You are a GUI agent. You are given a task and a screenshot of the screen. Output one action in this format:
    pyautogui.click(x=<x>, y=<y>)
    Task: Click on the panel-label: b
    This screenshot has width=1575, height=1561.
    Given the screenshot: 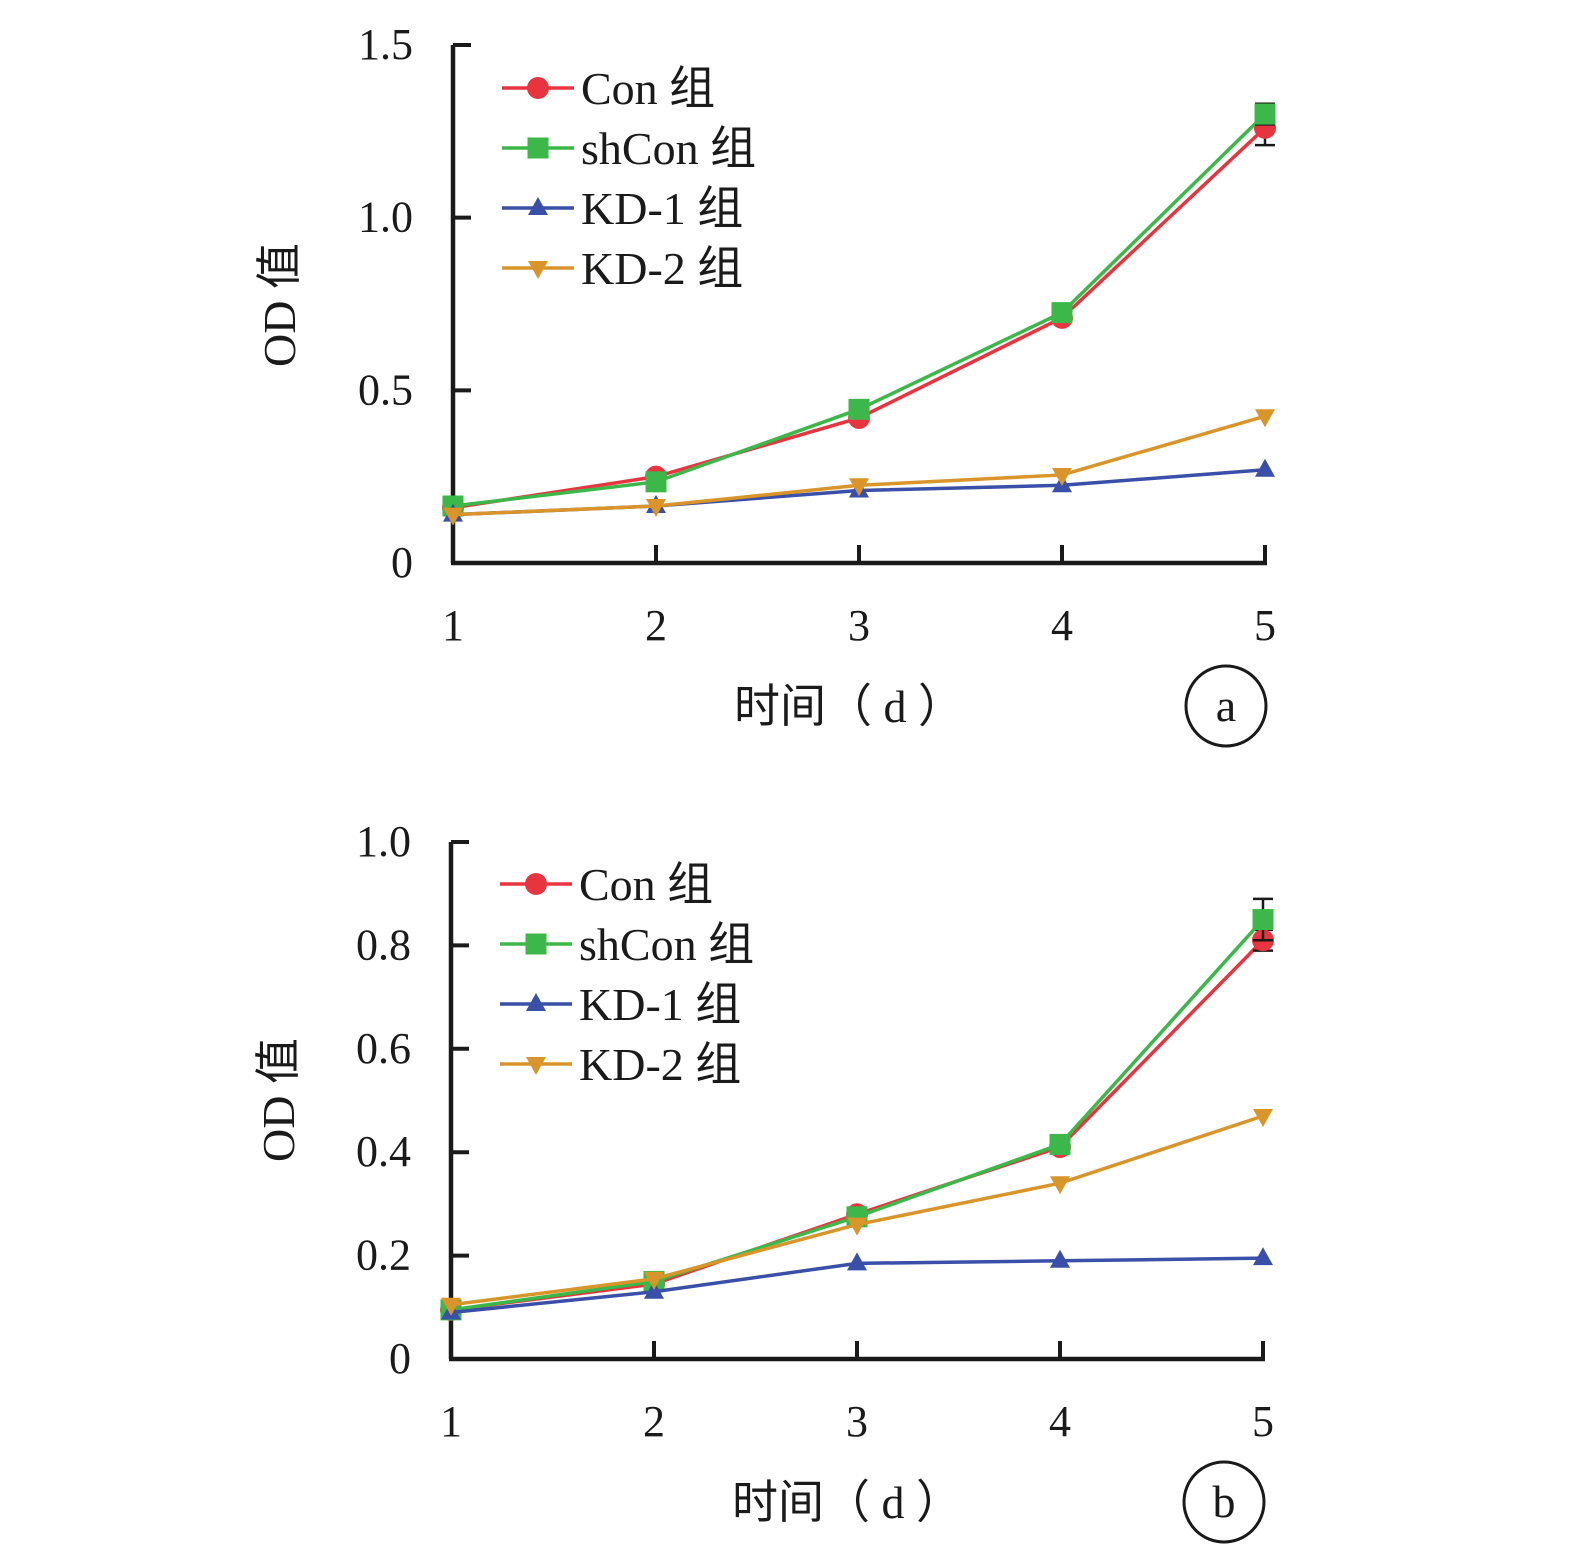 What is the action you would take?
    pyautogui.click(x=1224, y=1501)
    